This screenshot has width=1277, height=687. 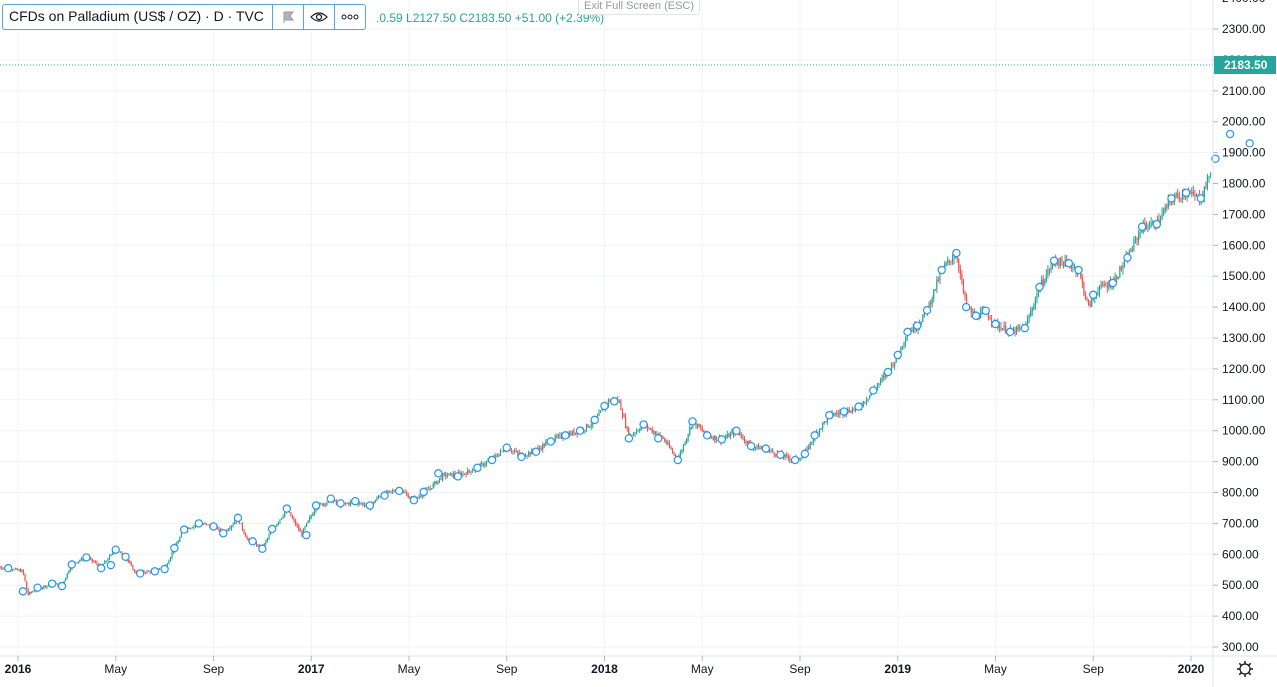 What do you see at coordinates (639, 7) in the screenshot?
I see `exit-fullscreen-button: Exit Full Screen (ESC)` at bounding box center [639, 7].